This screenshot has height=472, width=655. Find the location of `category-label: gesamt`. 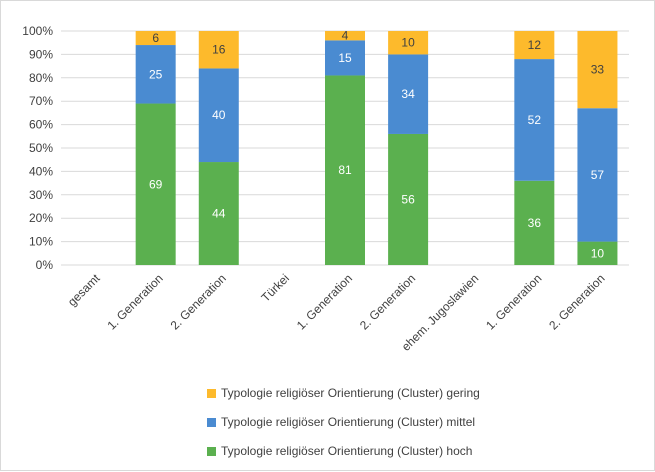

category-label: gesamt is located at coordinates (84, 290).